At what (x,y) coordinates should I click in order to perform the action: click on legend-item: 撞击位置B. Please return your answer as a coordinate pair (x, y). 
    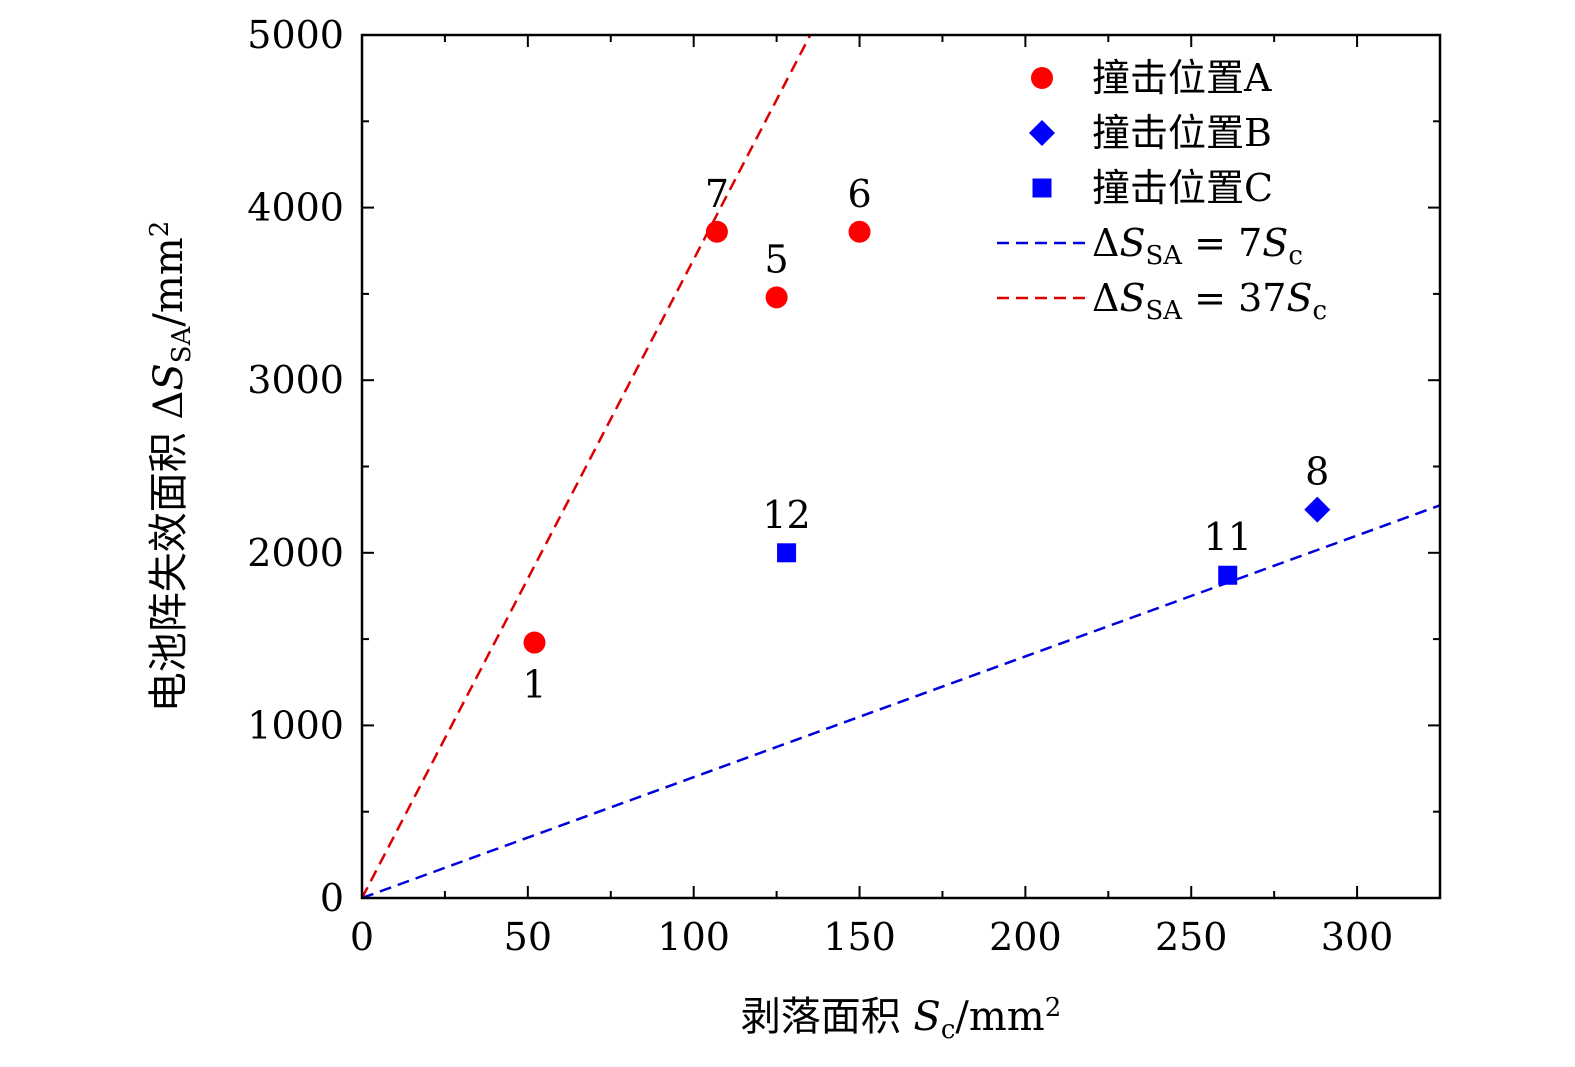
    Looking at the image, I should click on (1150, 133).